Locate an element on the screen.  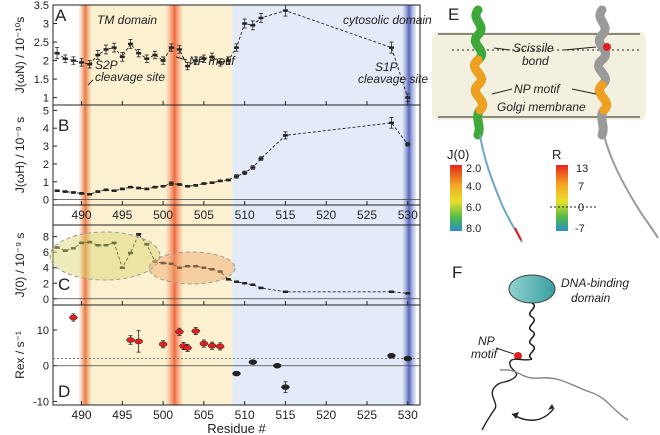
x-axis-label: Residue # is located at coordinates (236, 428).